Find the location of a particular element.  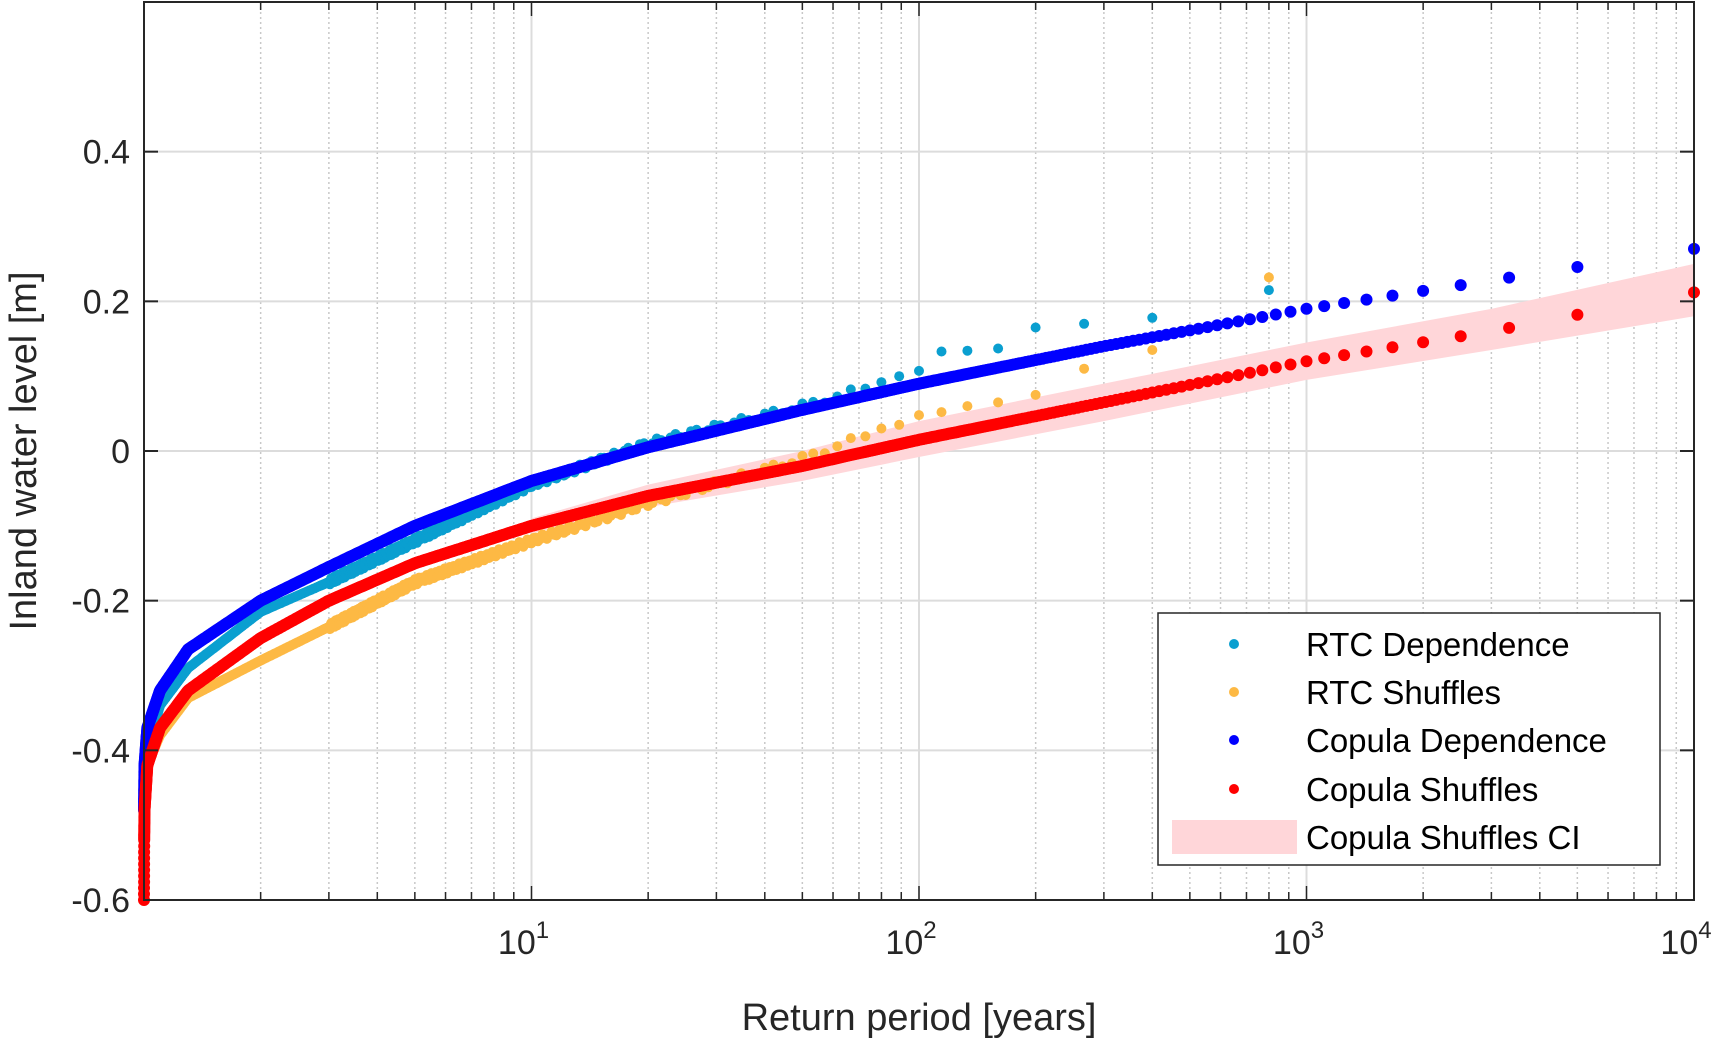

x-tick-exponent: 3 is located at coordinates (1317, 930).